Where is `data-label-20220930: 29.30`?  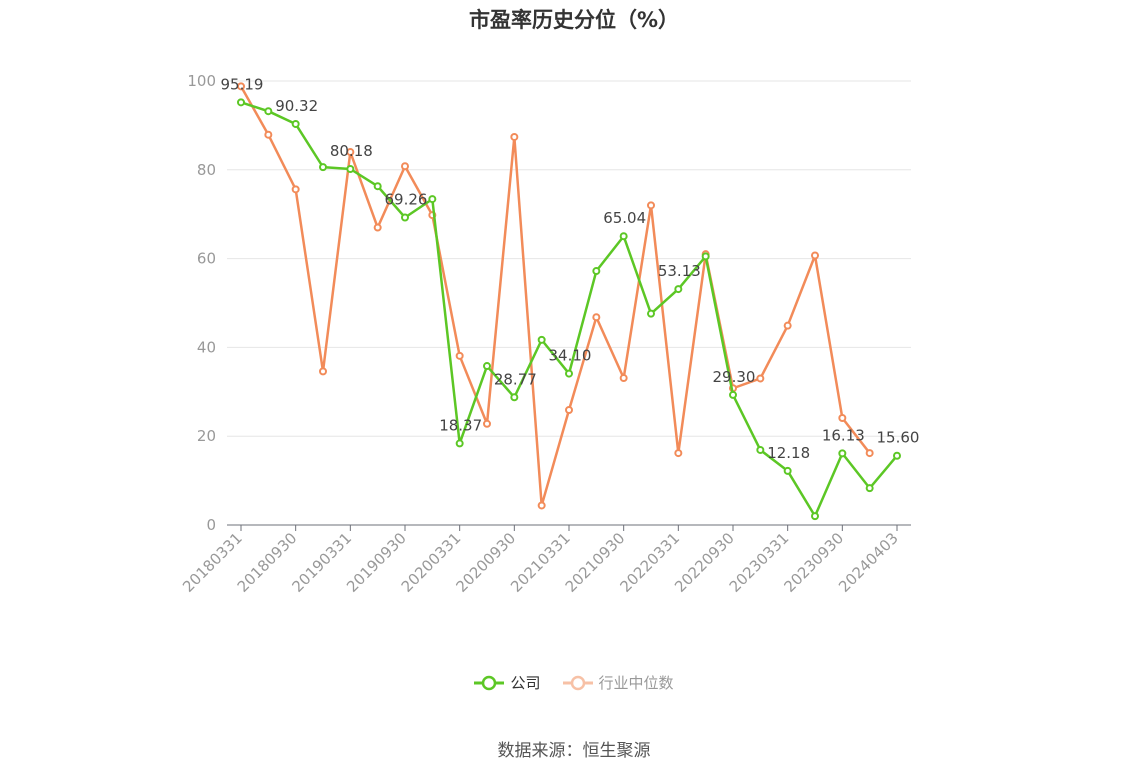
data-label-20220930: 29.30 is located at coordinates (734, 377).